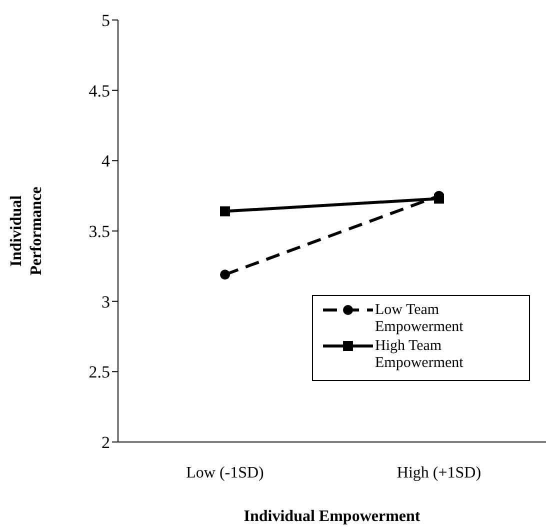 This screenshot has width=546, height=527. I want to click on x-tick-label: High (+1SD), so click(439, 473).